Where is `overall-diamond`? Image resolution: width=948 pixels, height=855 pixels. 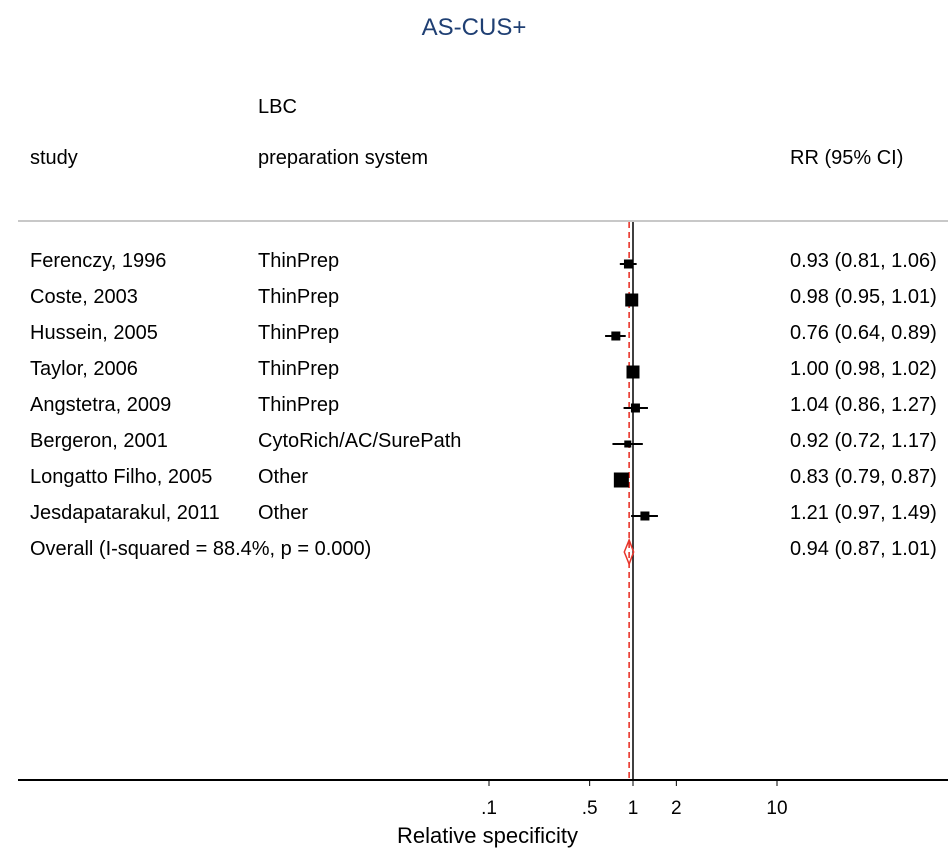
overall-diamond is located at coordinates (629, 552).